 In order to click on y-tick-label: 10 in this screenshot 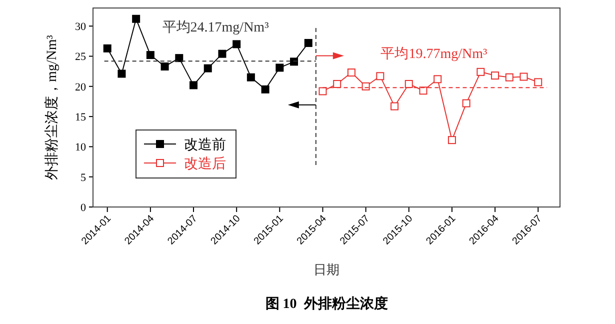, I will do `click(80, 148)`.